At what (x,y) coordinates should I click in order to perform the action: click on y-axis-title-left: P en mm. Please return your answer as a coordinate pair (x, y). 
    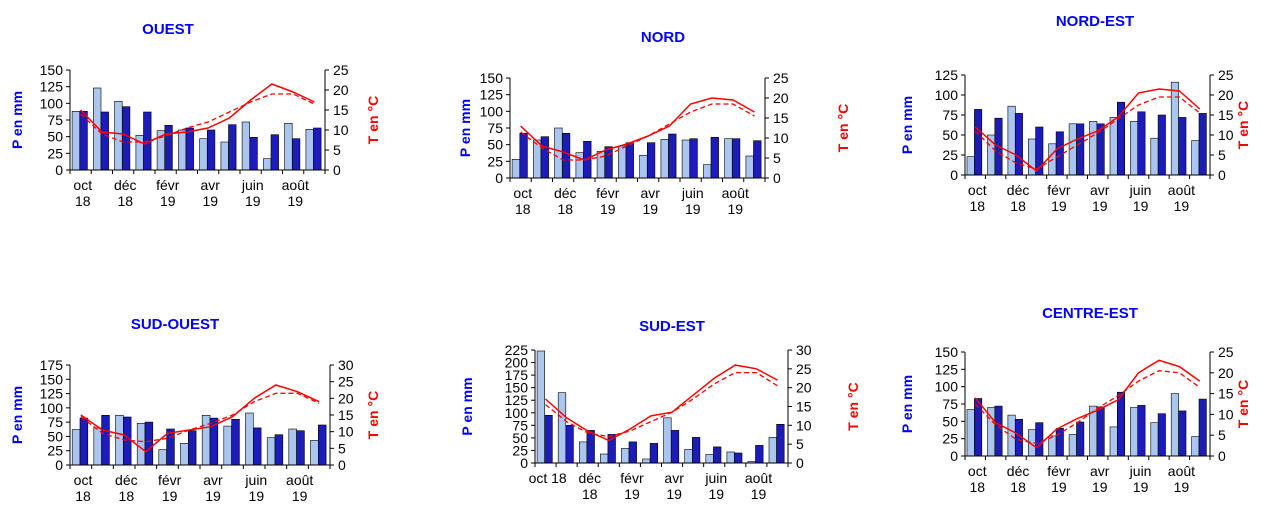
    Looking at the image, I should click on (17, 120).